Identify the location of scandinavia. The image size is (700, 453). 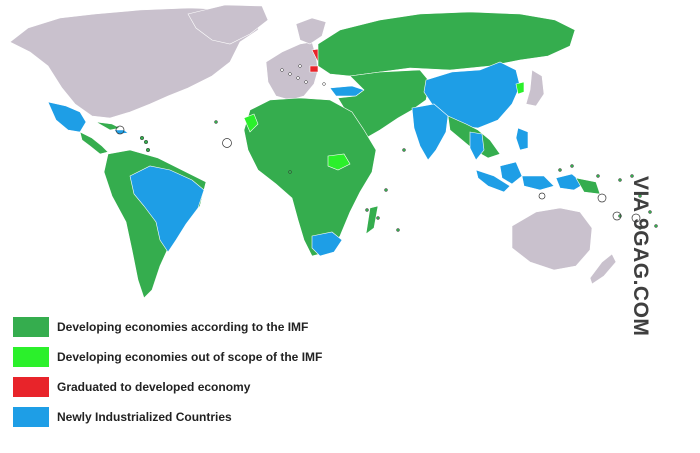
(311, 31).